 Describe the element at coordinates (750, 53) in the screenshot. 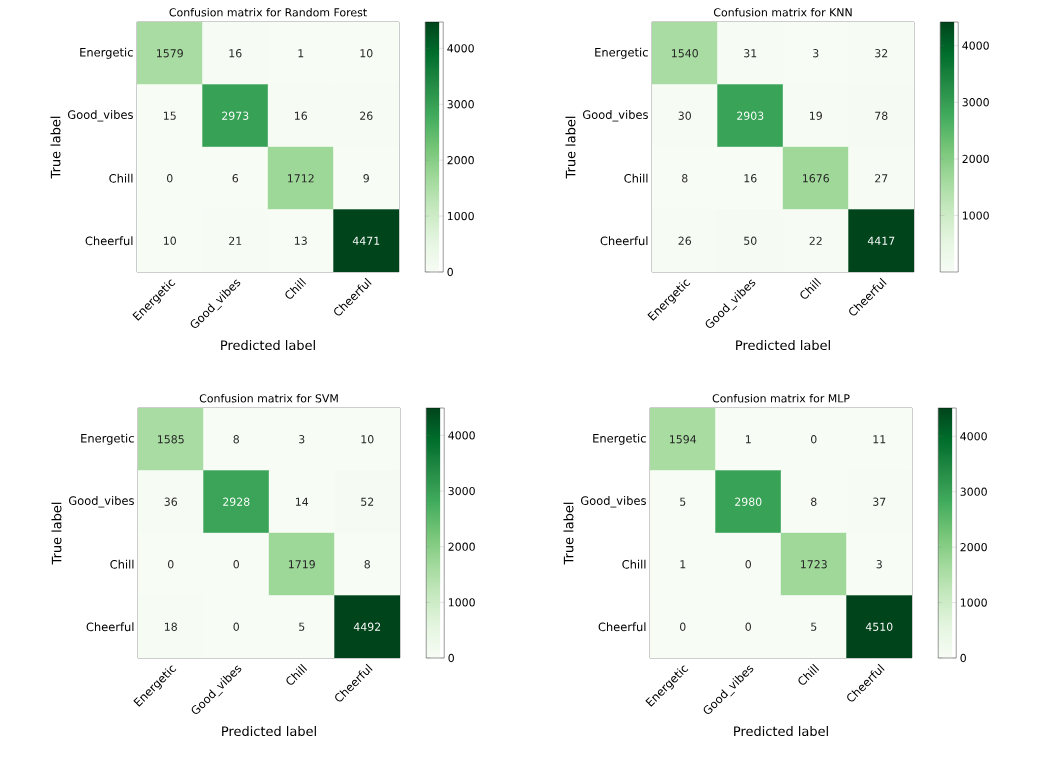

I see `data-label: 31` at that location.